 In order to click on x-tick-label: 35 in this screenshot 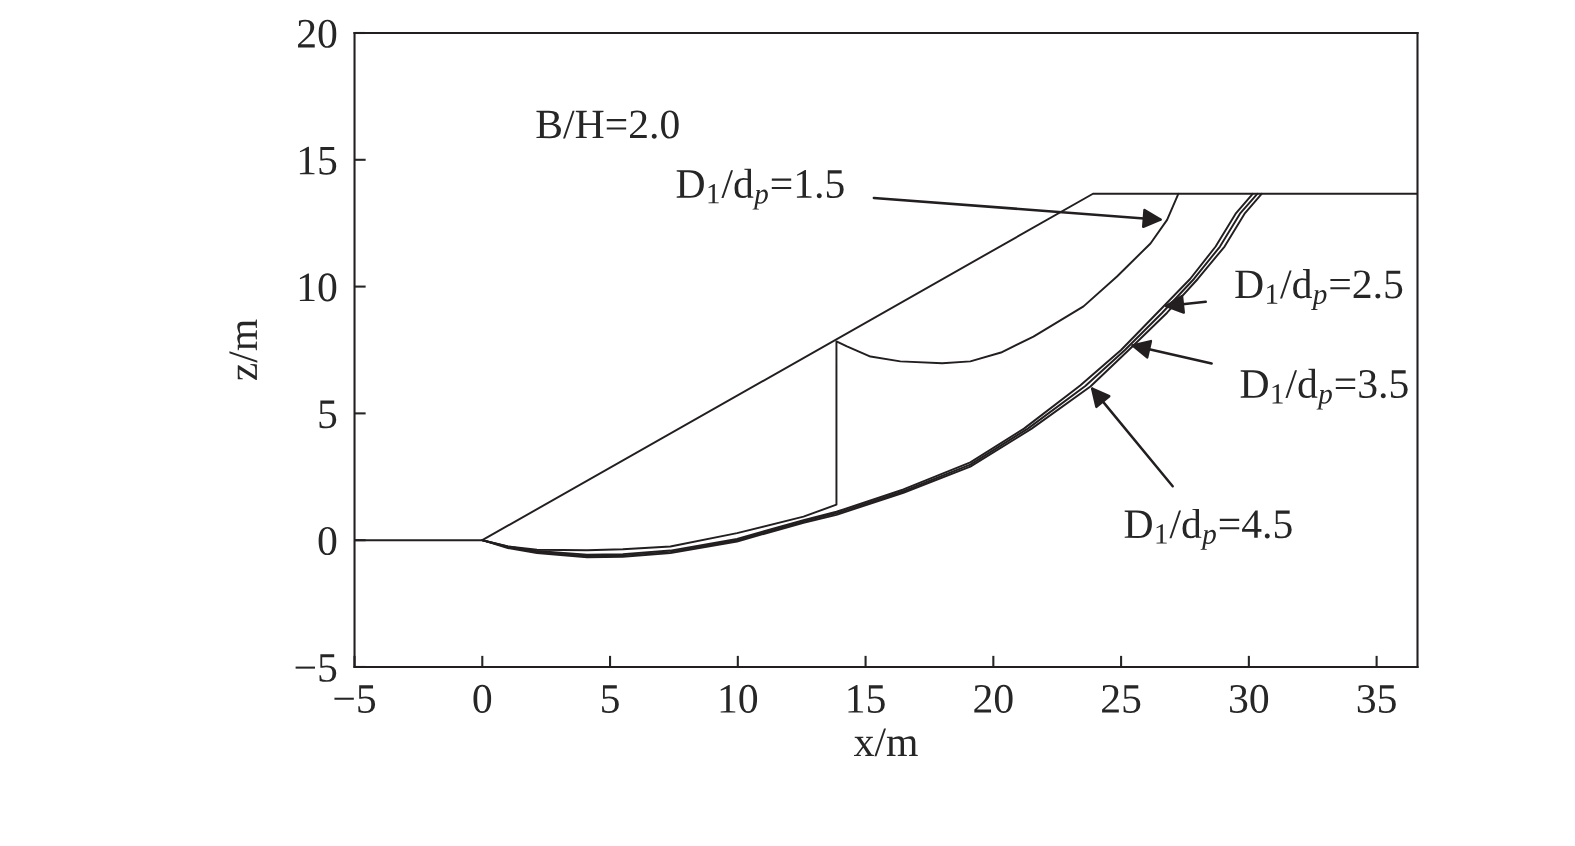, I will do `click(1376, 698)`.